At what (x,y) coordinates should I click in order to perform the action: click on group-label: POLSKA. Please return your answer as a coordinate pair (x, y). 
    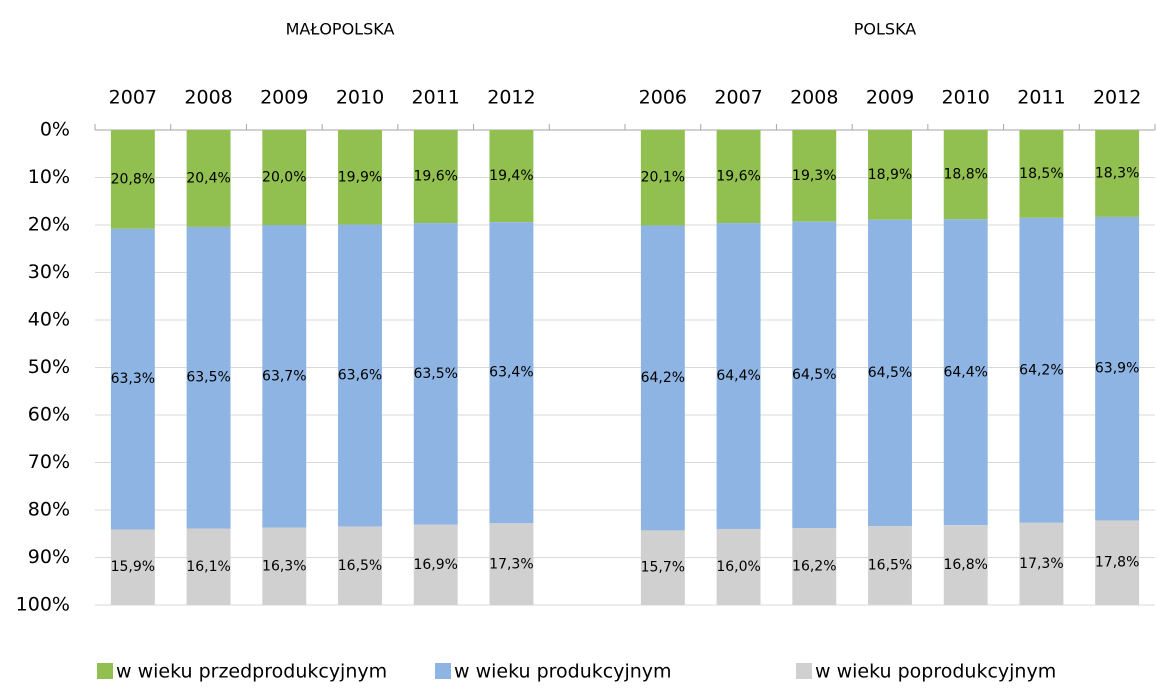
    Looking at the image, I should click on (885, 29).